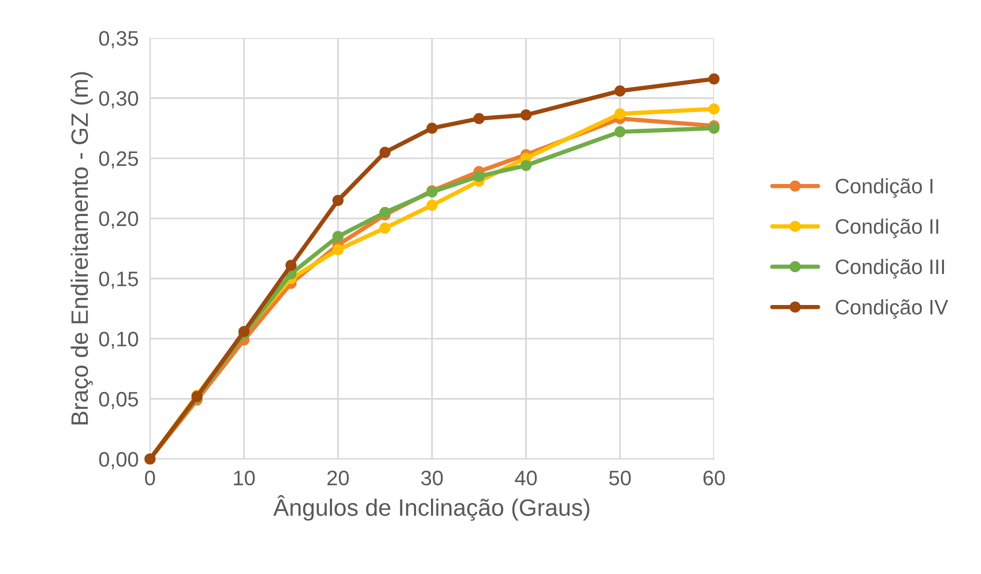 This screenshot has width=981, height=574. I want to click on y-tick-label: 0,35, so click(118, 39).